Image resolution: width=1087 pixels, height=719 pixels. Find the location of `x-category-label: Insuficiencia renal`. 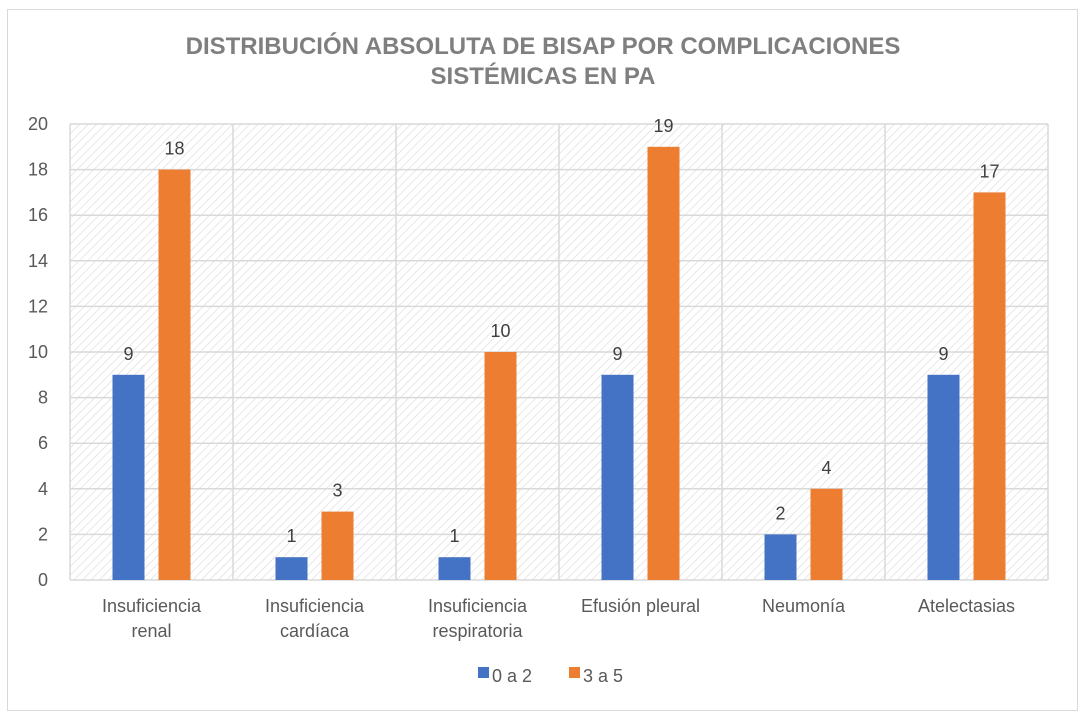

x-category-label: Insuficiencia renal is located at coordinates (152, 618).